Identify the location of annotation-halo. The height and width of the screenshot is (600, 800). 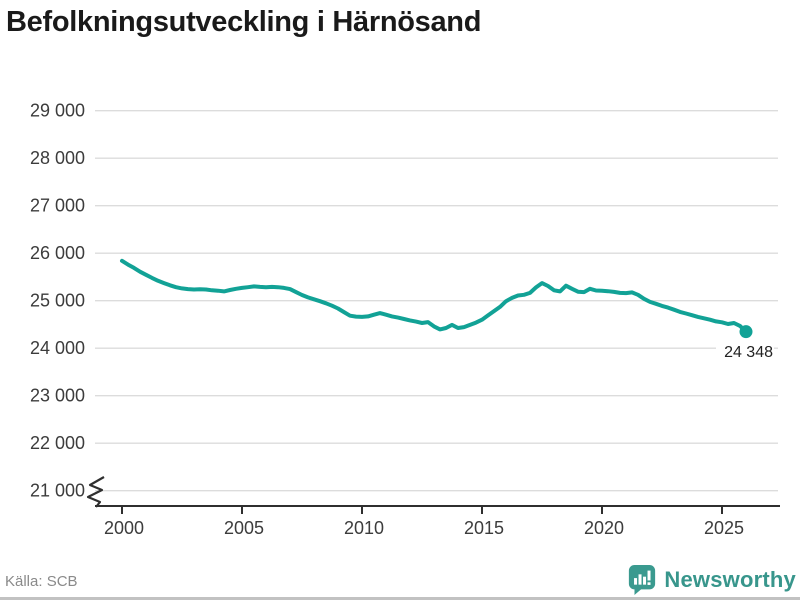
(745, 351).